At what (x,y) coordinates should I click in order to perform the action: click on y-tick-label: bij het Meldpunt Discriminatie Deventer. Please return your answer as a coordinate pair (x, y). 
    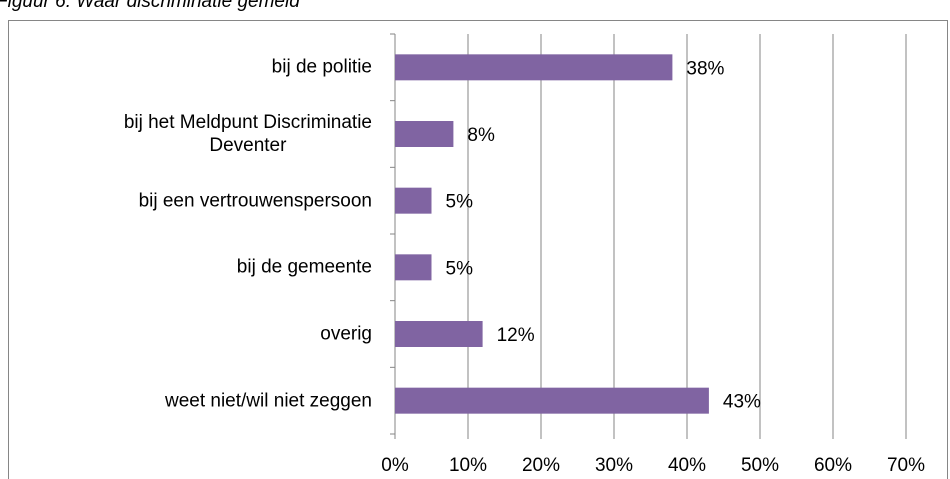
    Looking at the image, I should click on (247, 134).